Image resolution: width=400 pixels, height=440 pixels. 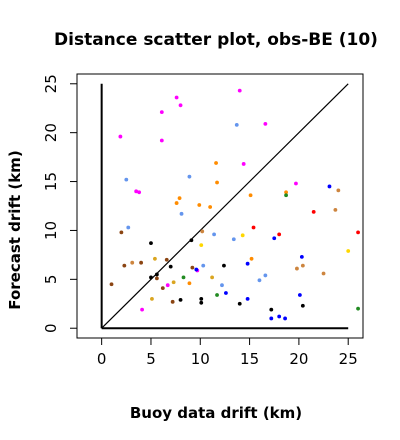 I want to click on x-tick-label: 10, so click(x=200, y=359).